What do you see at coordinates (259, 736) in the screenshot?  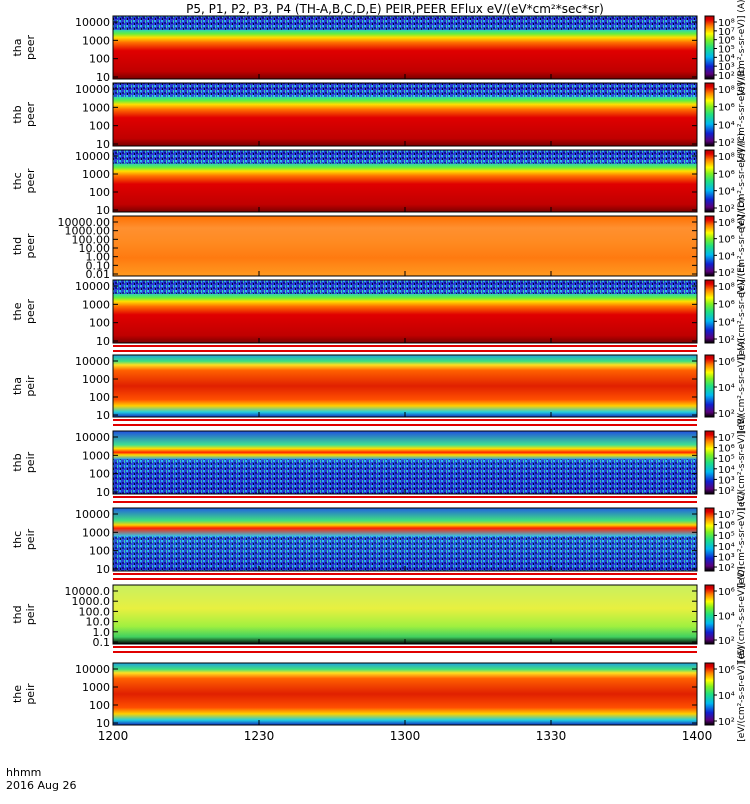 I see `x-tick-label: 1230` at bounding box center [259, 736].